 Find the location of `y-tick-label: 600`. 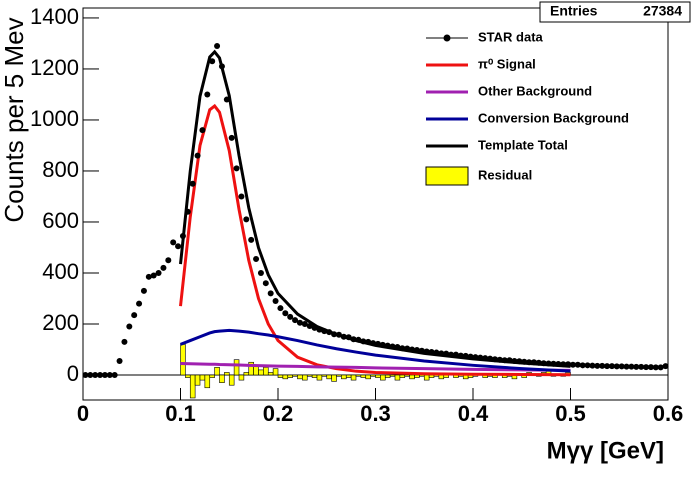

y-tick-label: 600 is located at coordinates (60, 220).